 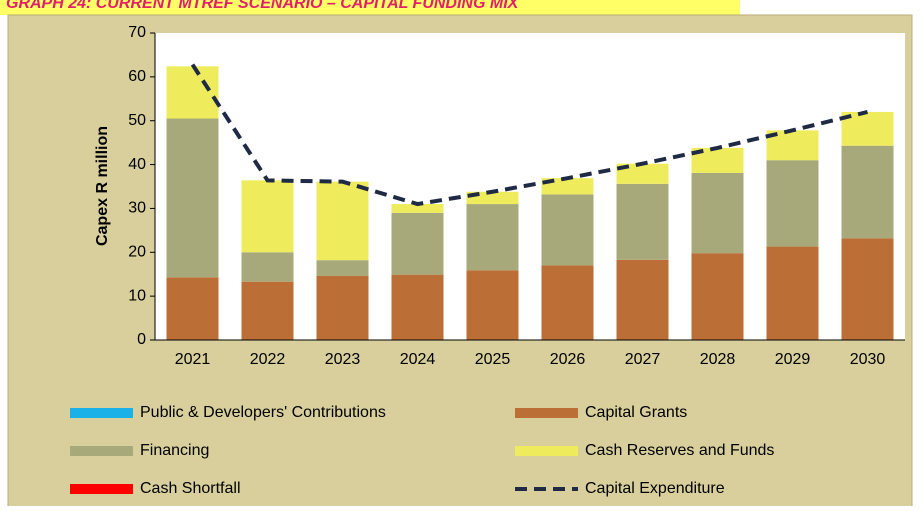 I want to click on title-band, so click(x=370, y=7).